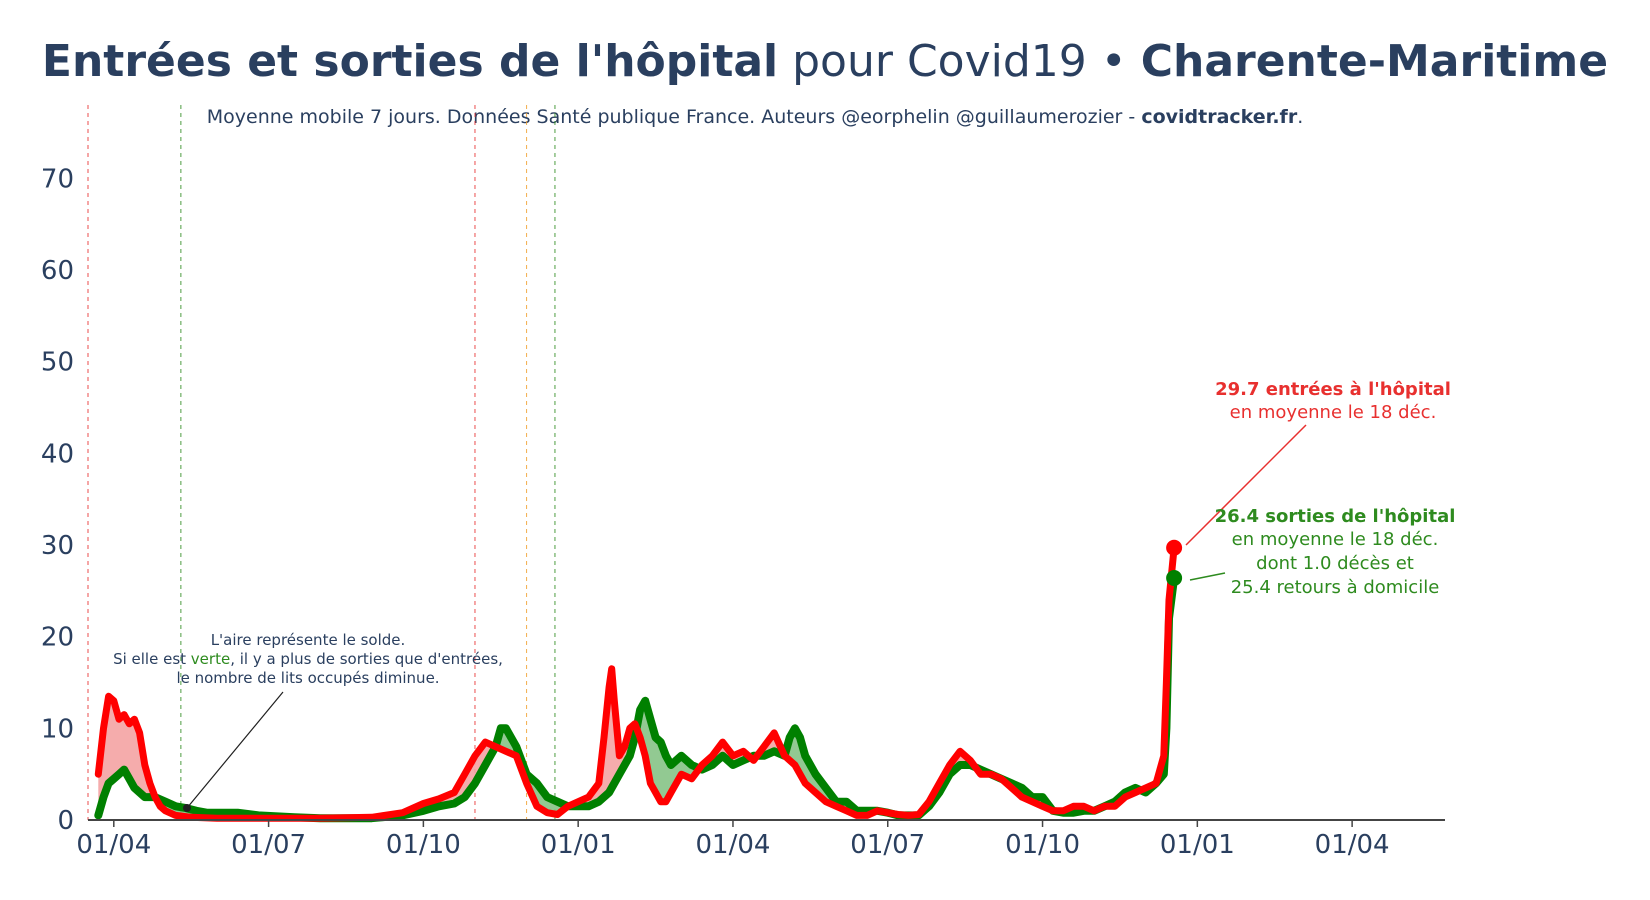  Describe the element at coordinates (1335, 516) in the screenshot. I see `exits-annotation-line-1: 26.4 sorties de l'hôpital` at that location.